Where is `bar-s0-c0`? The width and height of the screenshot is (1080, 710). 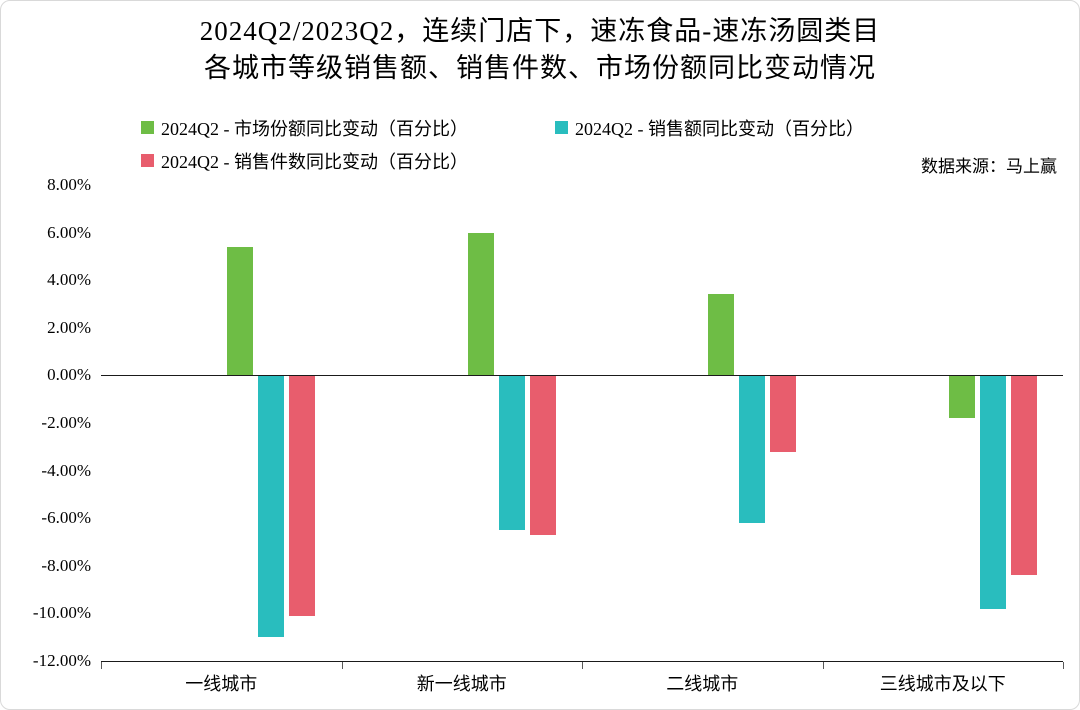
bar-s0-c0 is located at coordinates (240, 311).